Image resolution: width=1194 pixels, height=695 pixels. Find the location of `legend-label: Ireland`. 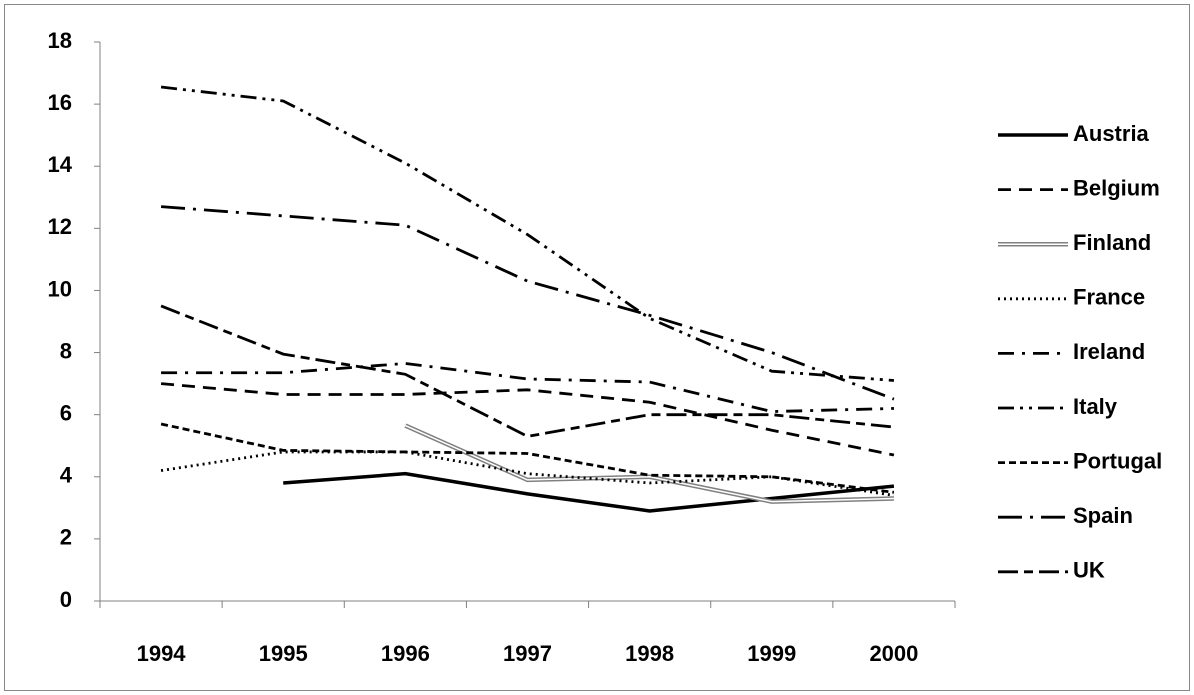

legend-label: Ireland is located at coordinates (1109, 351).